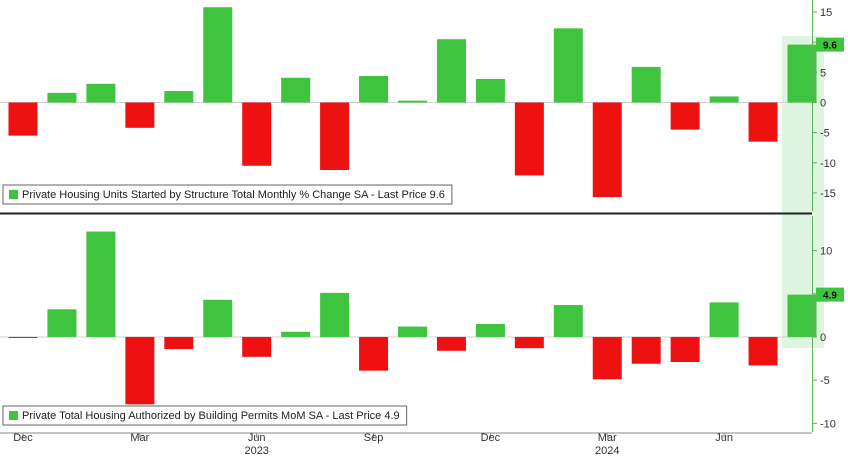  What do you see at coordinates (139, 438) in the screenshot?
I see `x-tick-label-3: Mar` at bounding box center [139, 438].